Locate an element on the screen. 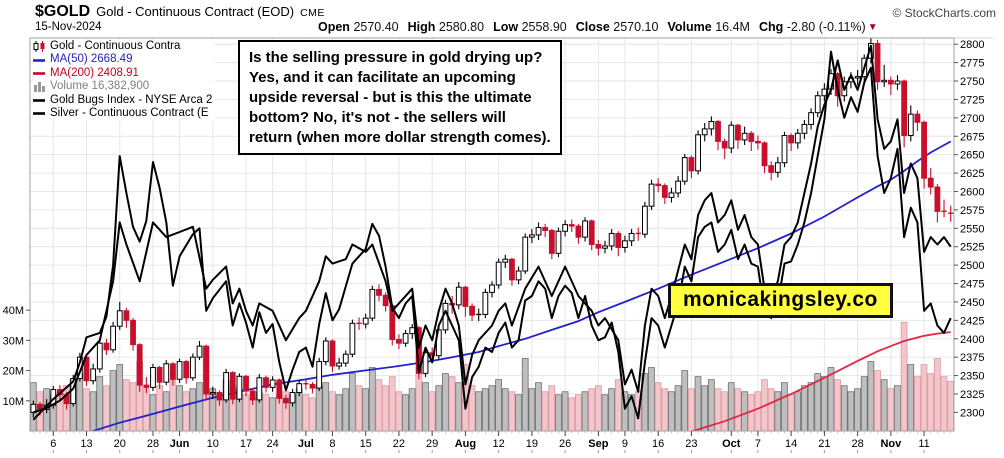 This screenshot has height=458, width=1004. x-axis-label: Jun is located at coordinates (180, 444).